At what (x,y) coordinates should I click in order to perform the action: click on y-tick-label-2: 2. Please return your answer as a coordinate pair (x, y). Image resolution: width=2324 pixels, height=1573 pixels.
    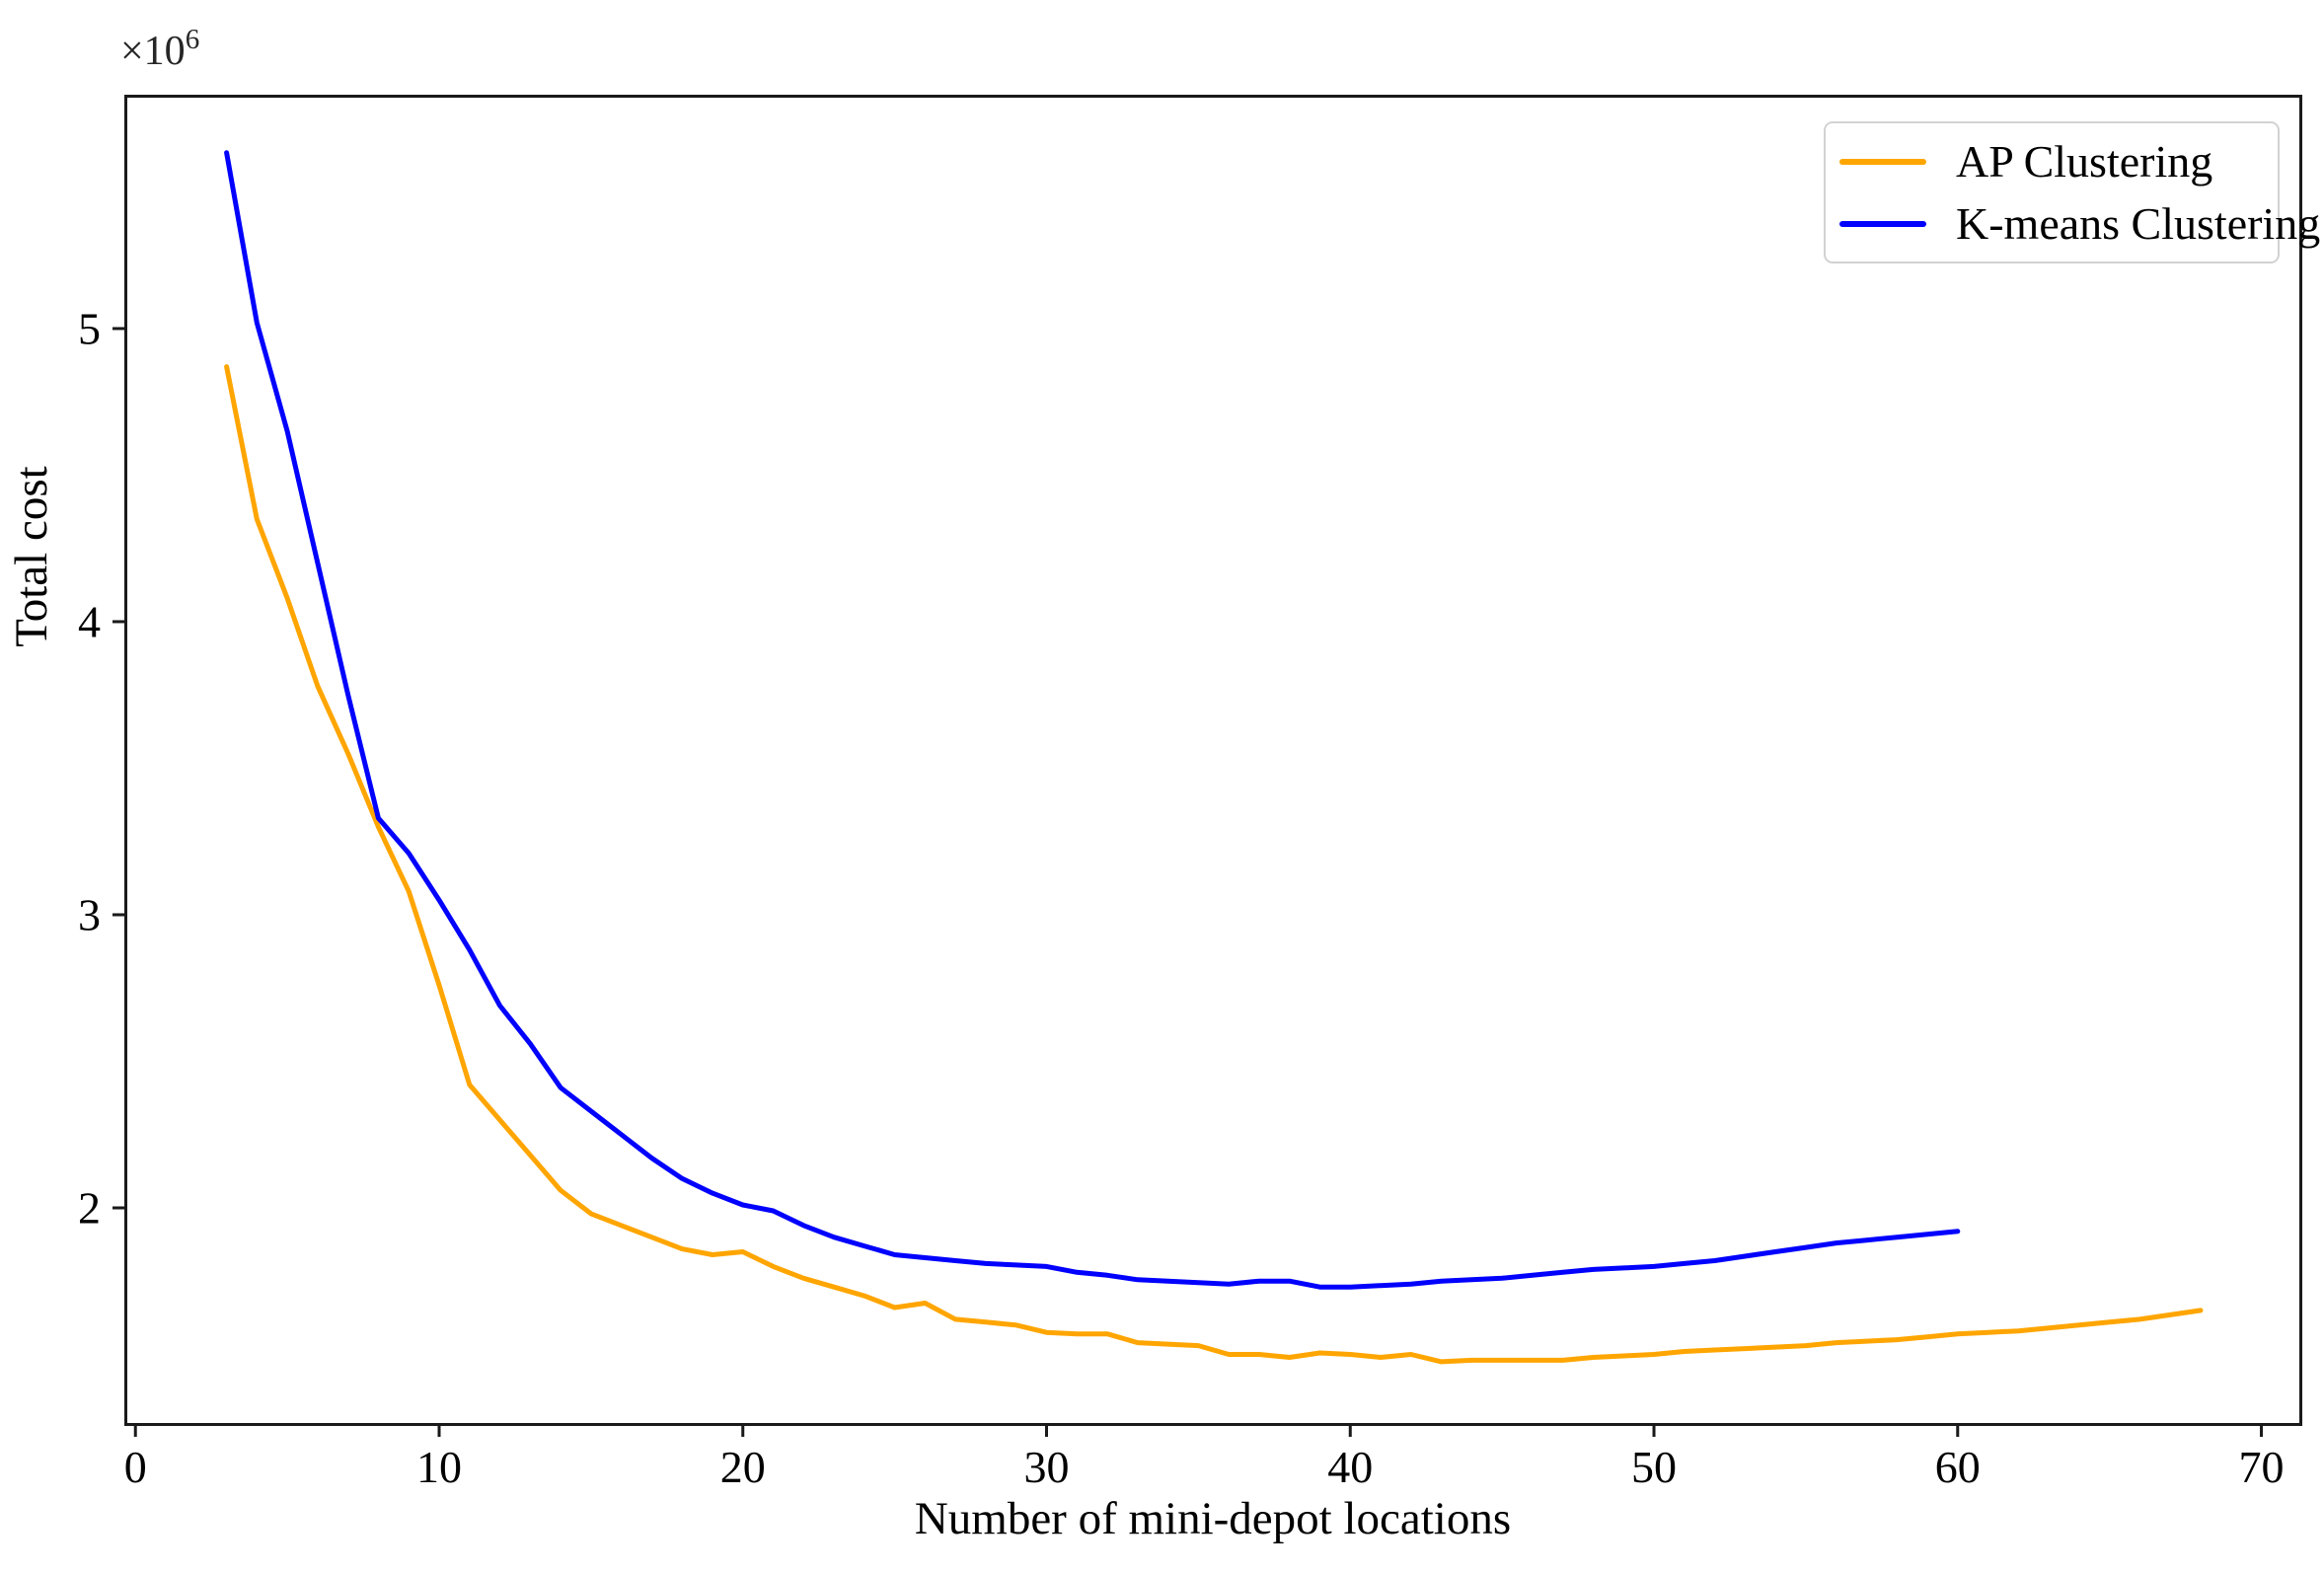
    Looking at the image, I should click on (90, 1208).